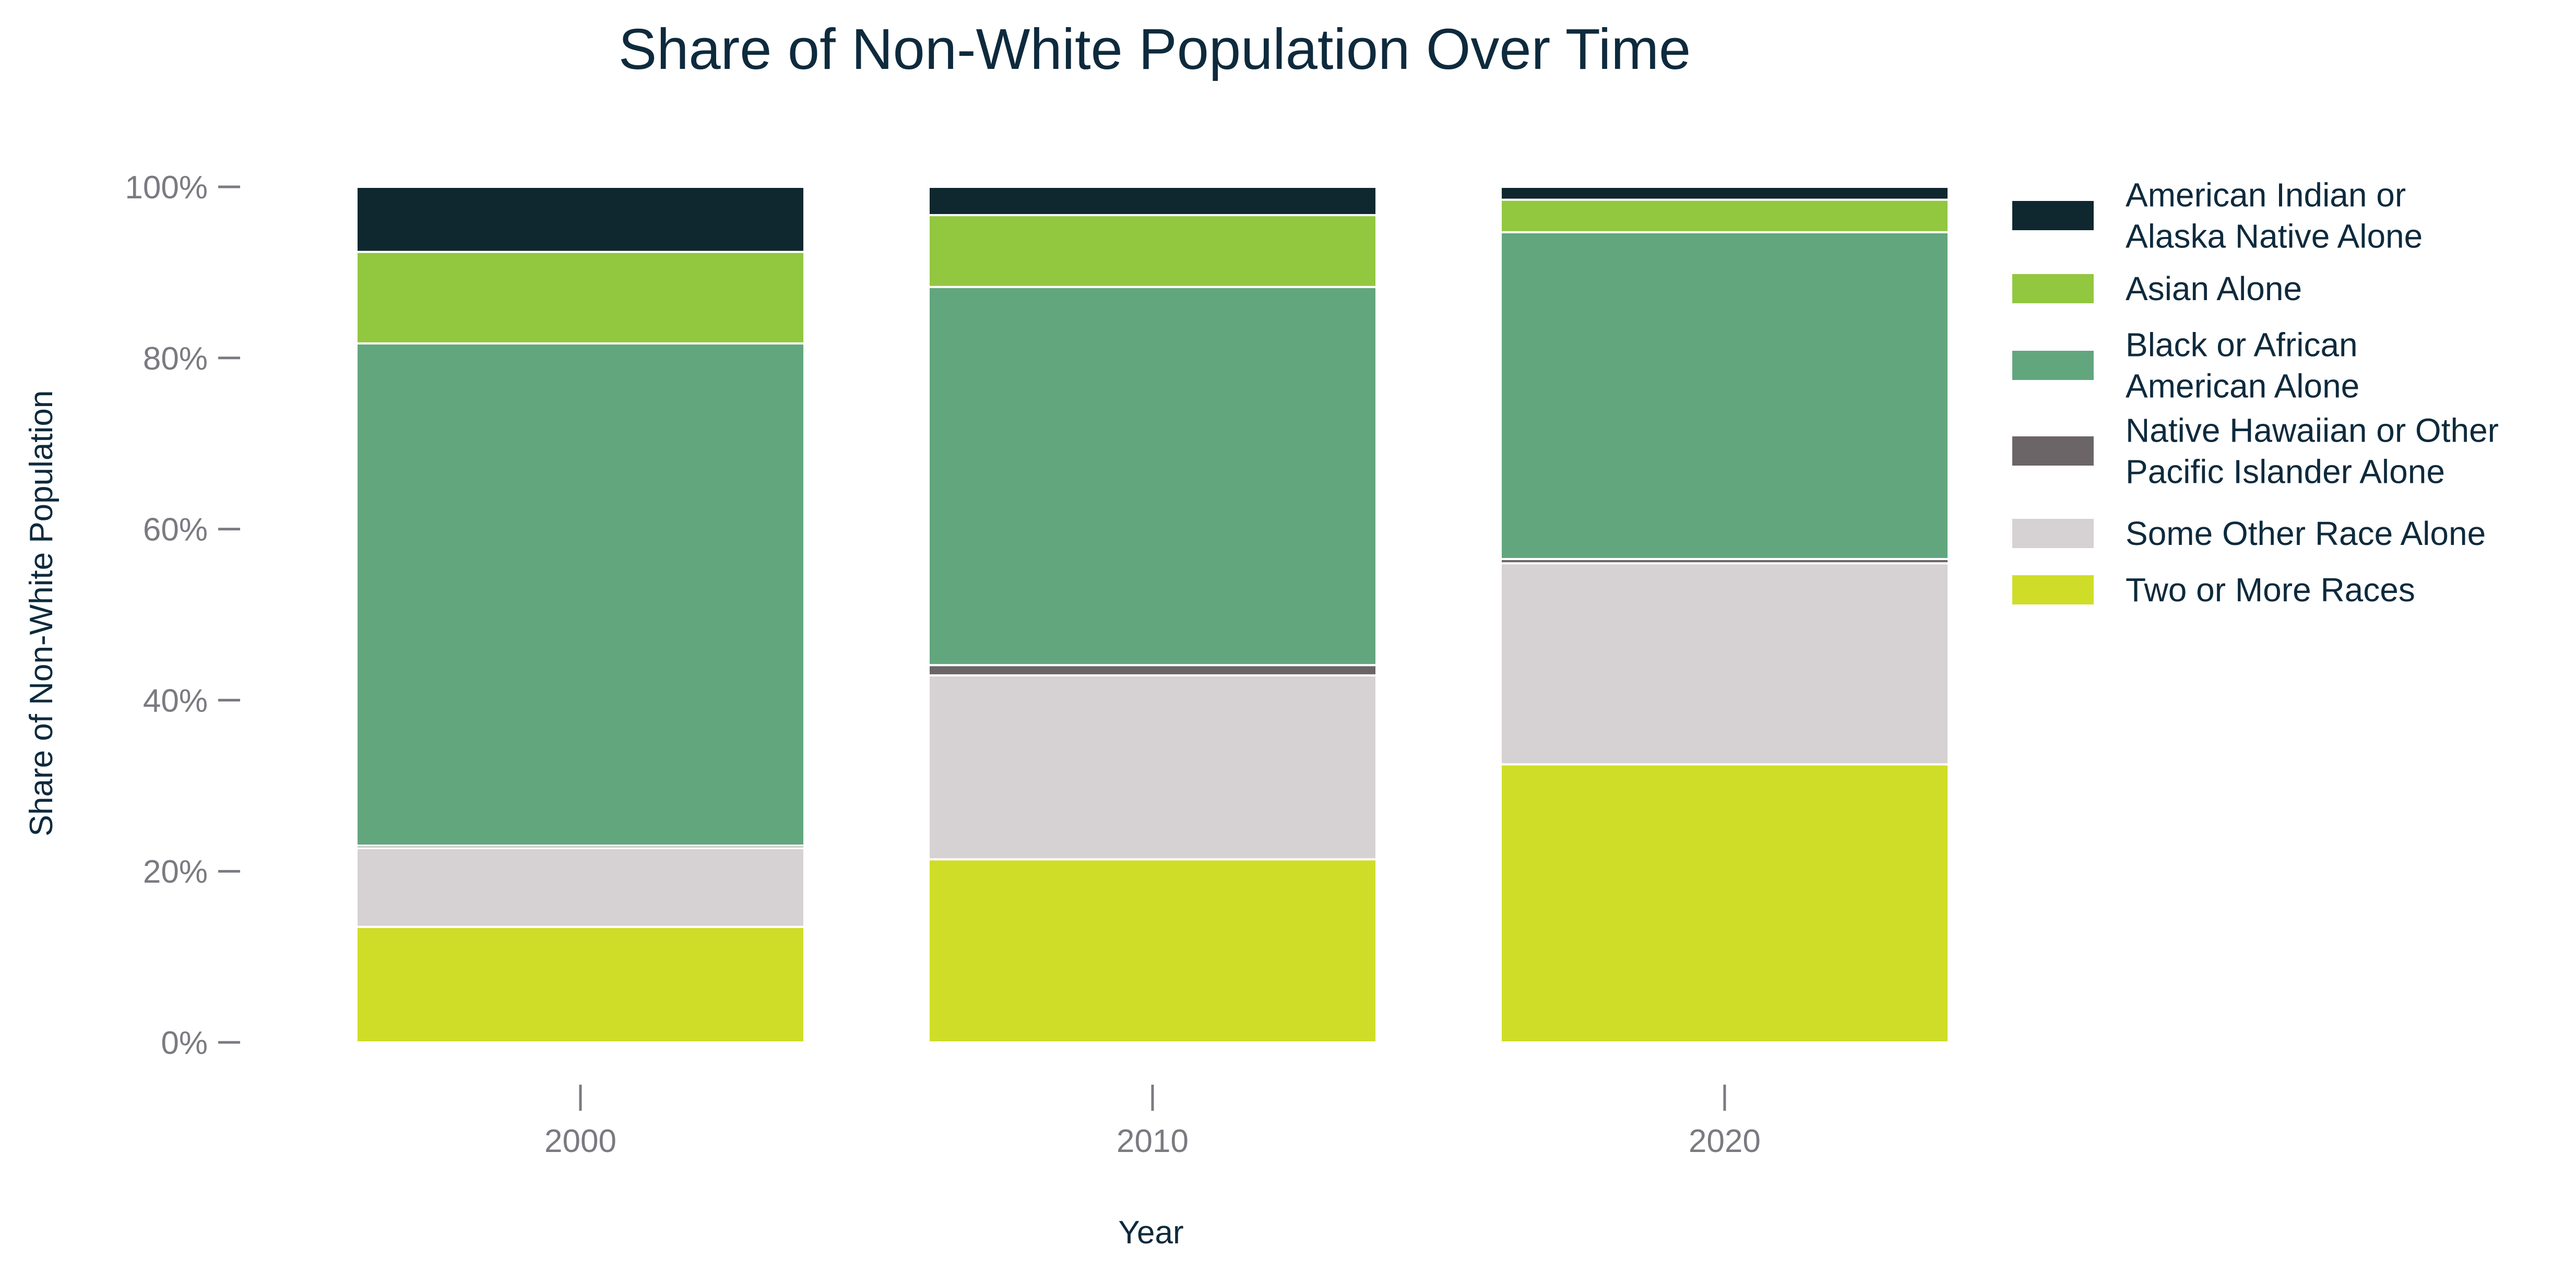 This screenshot has height=1271, width=2576. What do you see at coordinates (2214, 289) in the screenshot?
I see `legend-label: Asian Alone` at bounding box center [2214, 289].